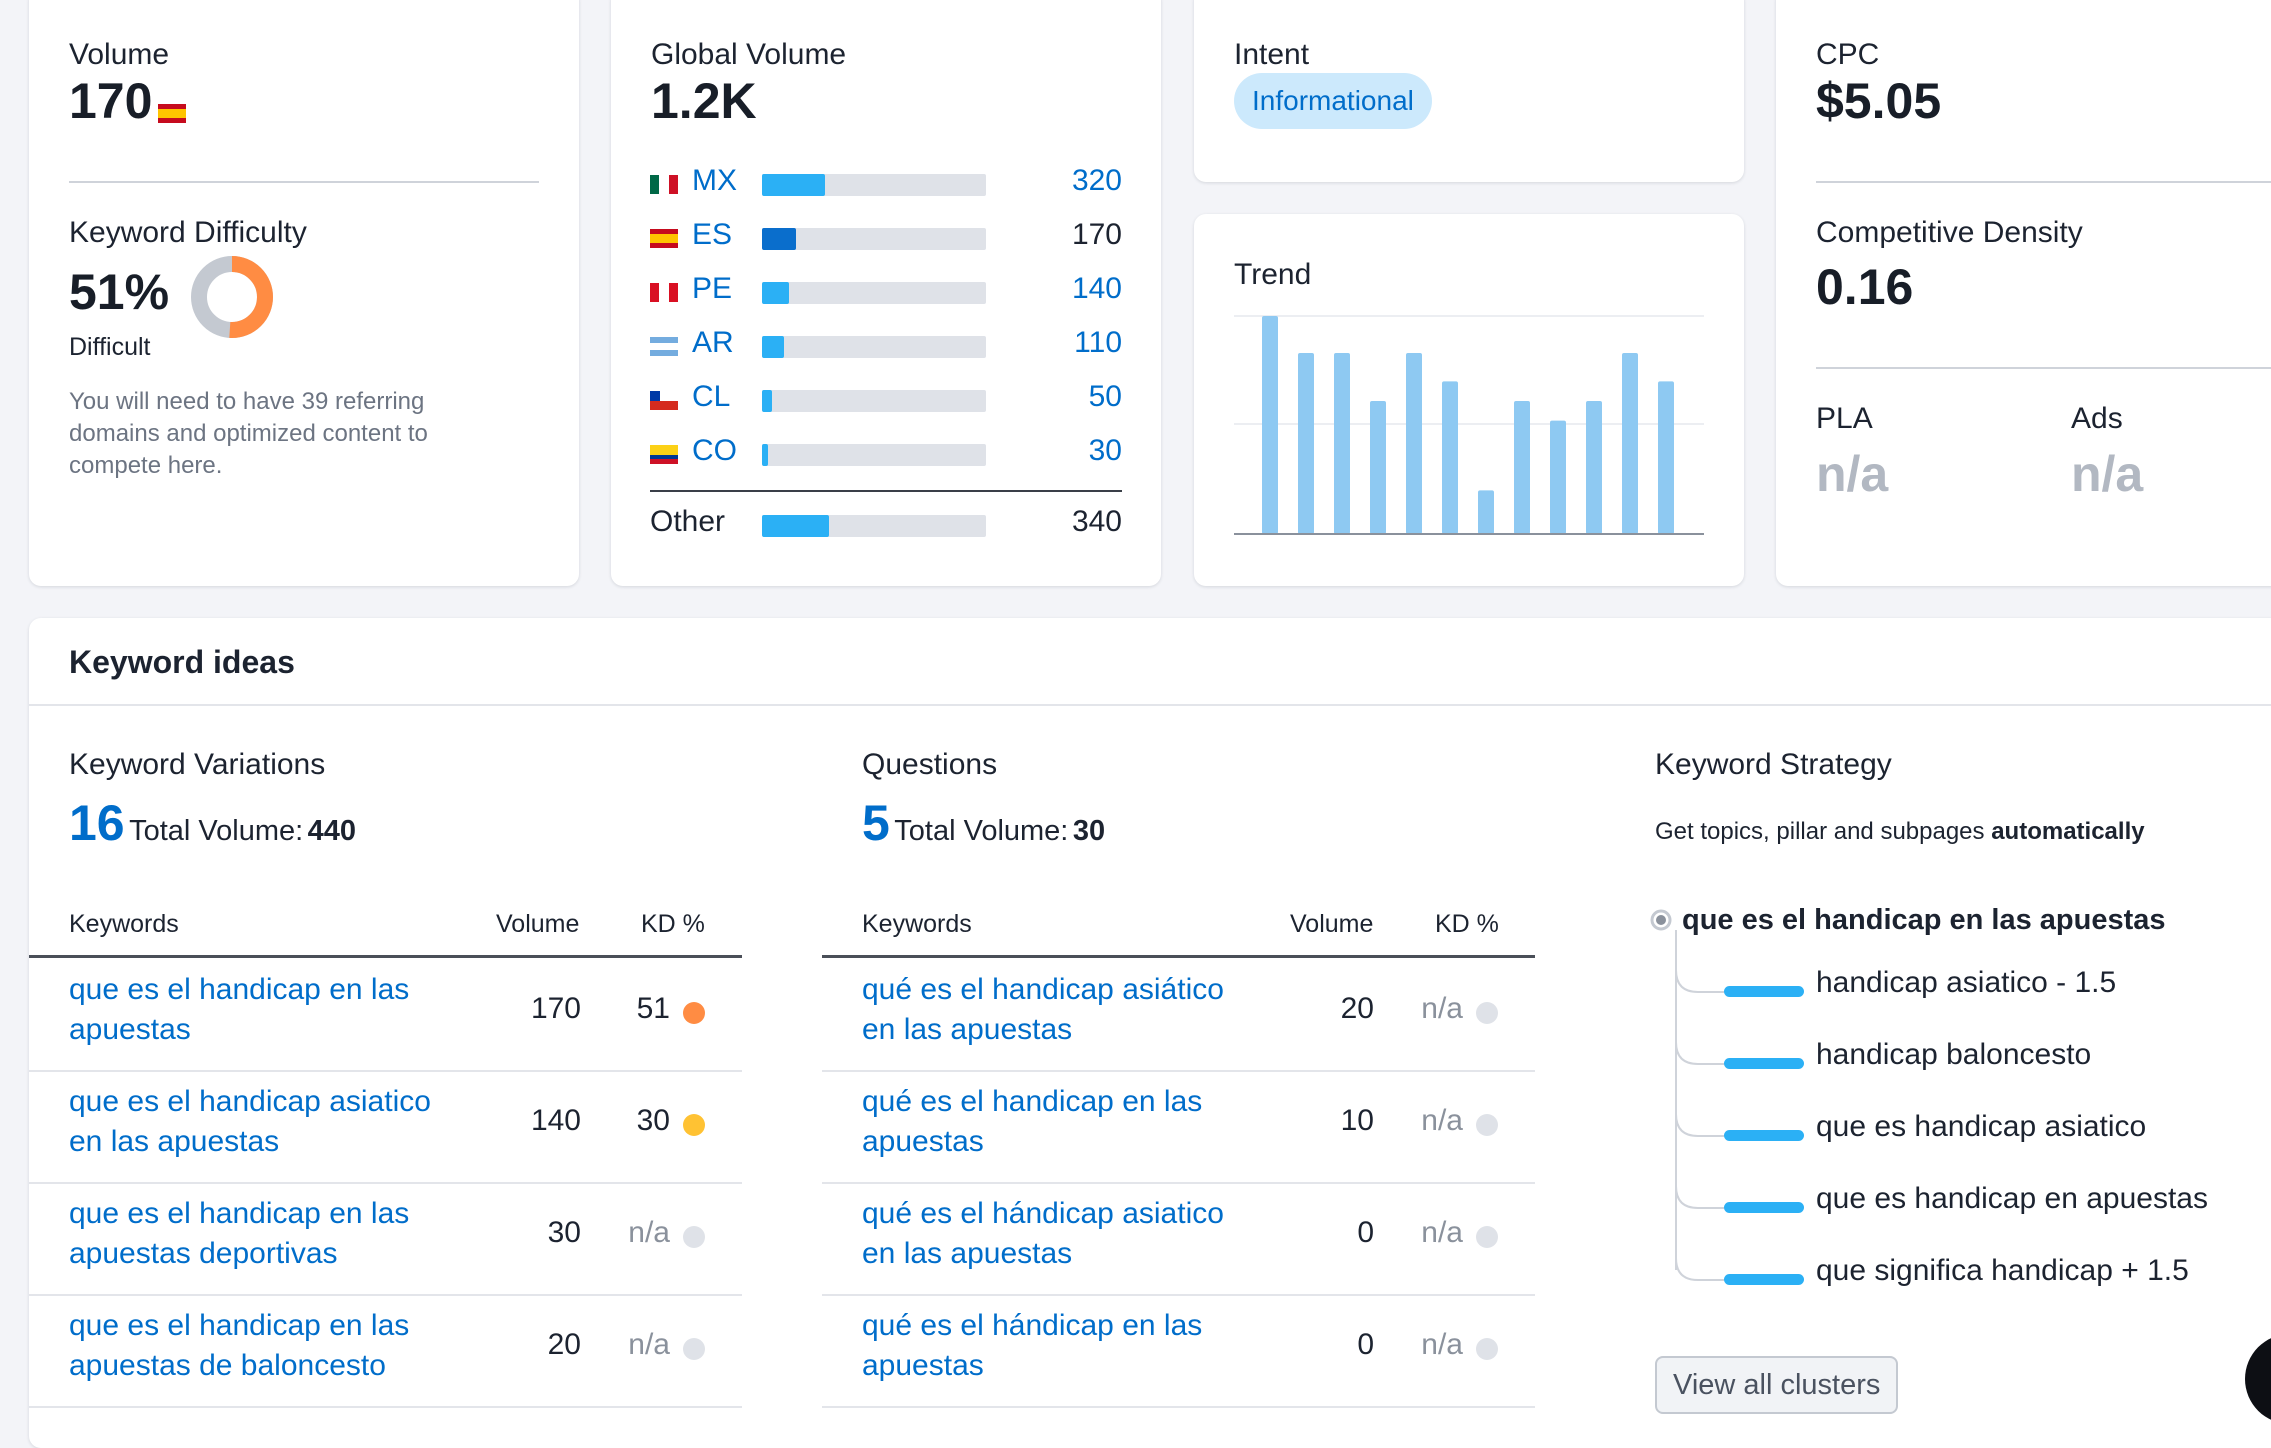 The height and width of the screenshot is (1448, 2271). What do you see at coordinates (1096, 288) in the screenshot?
I see `country-volume: 140` at bounding box center [1096, 288].